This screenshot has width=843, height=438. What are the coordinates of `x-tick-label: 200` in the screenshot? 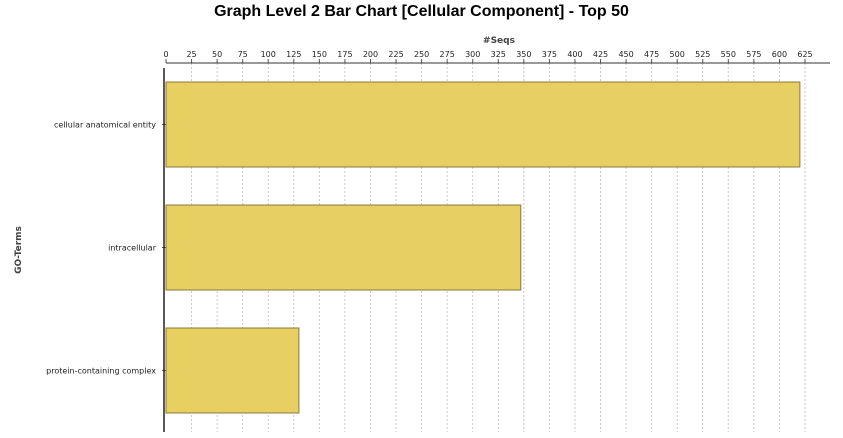 It's located at (370, 54).